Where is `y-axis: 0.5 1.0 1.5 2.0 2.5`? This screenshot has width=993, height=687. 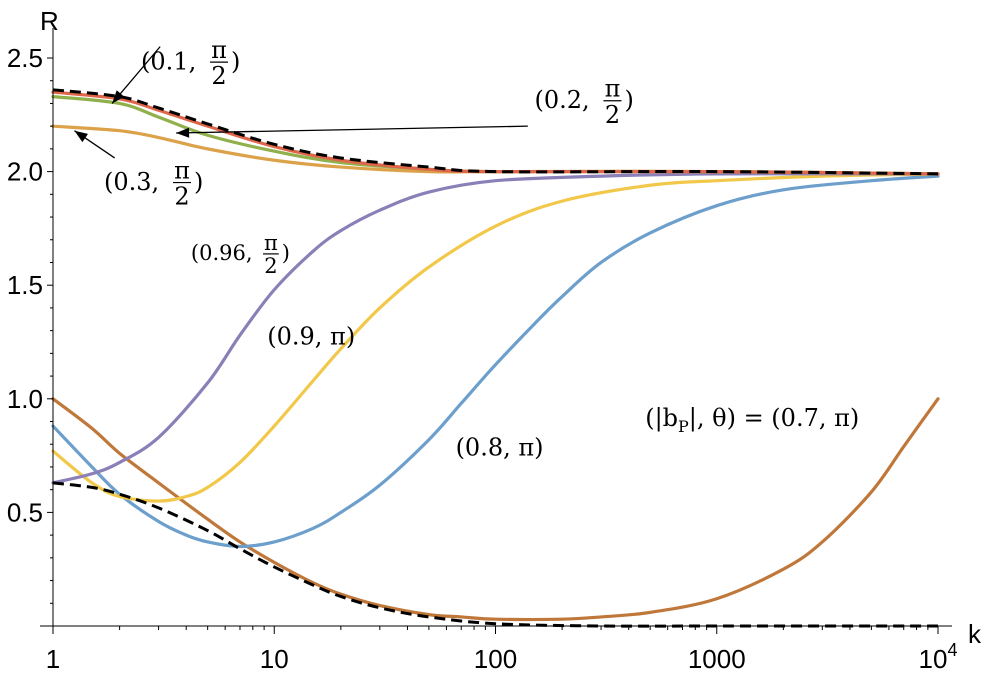 y-axis: 0.5 1.0 1.5 2.0 2.5 is located at coordinates (30, 330).